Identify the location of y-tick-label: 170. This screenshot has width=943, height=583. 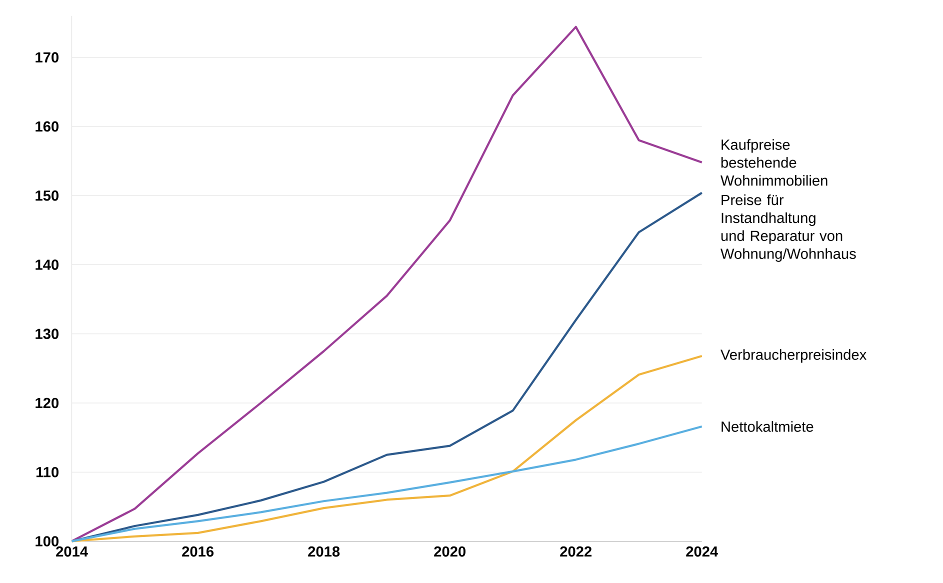
(47, 57).